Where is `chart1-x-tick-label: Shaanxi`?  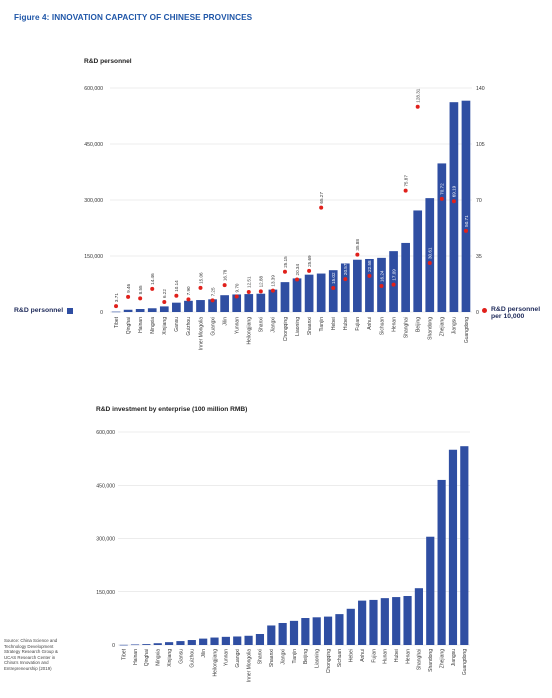
chart1-x-tick-label: Shaanxi is located at coordinates (310, 326).